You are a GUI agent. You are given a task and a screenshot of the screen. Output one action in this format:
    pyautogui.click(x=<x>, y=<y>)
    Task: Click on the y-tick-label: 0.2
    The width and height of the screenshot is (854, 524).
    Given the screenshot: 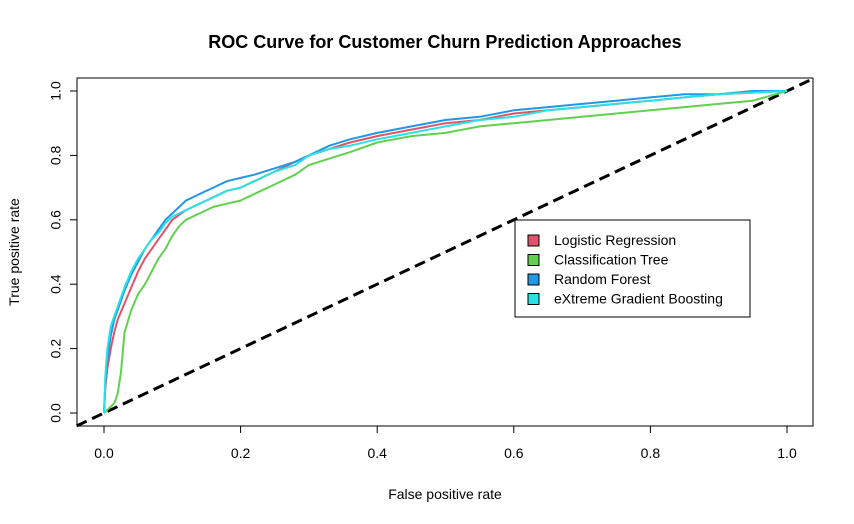 What is the action you would take?
    pyautogui.click(x=56, y=349)
    